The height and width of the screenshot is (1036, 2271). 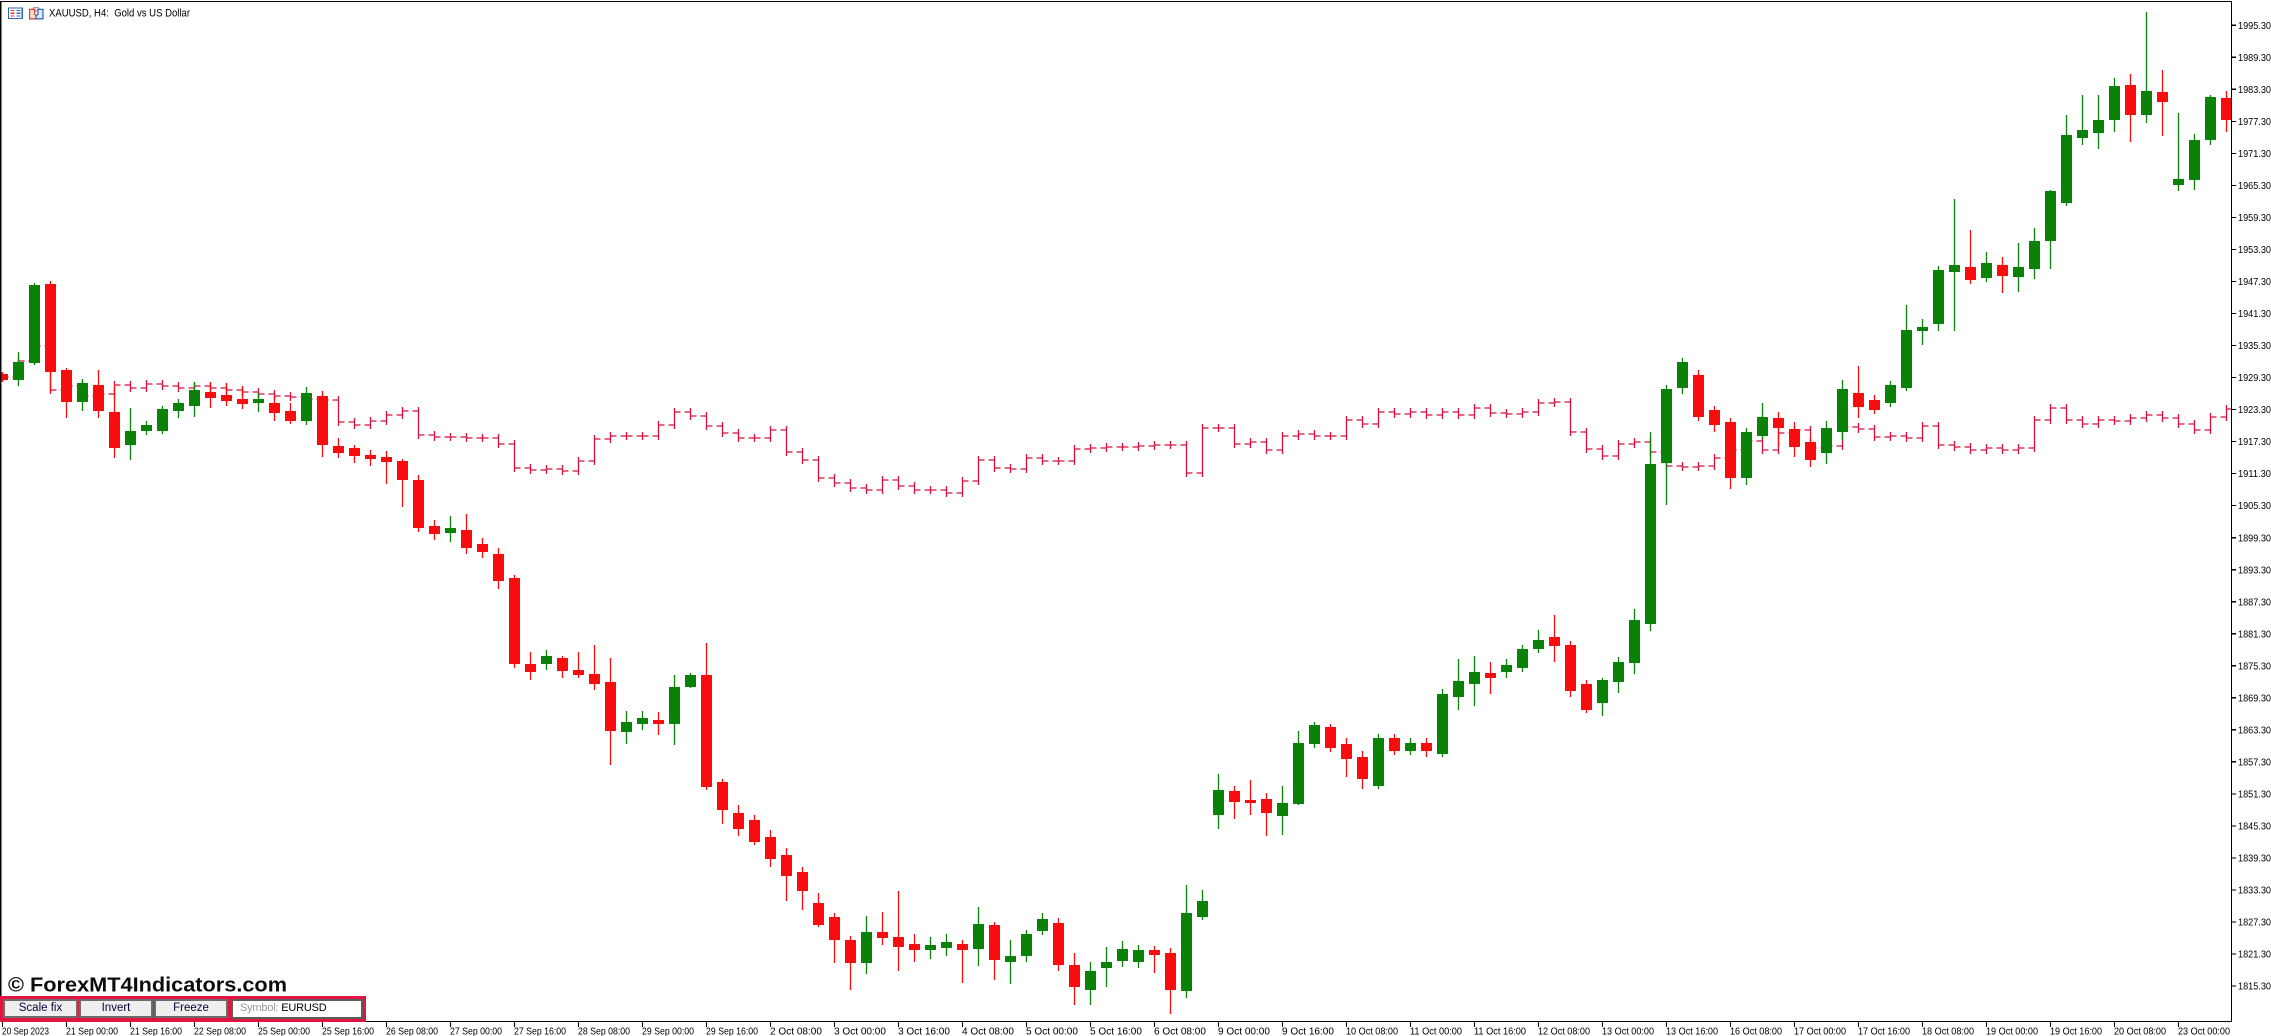 I want to click on svg-text: 1821.30, so click(x=2254, y=955).